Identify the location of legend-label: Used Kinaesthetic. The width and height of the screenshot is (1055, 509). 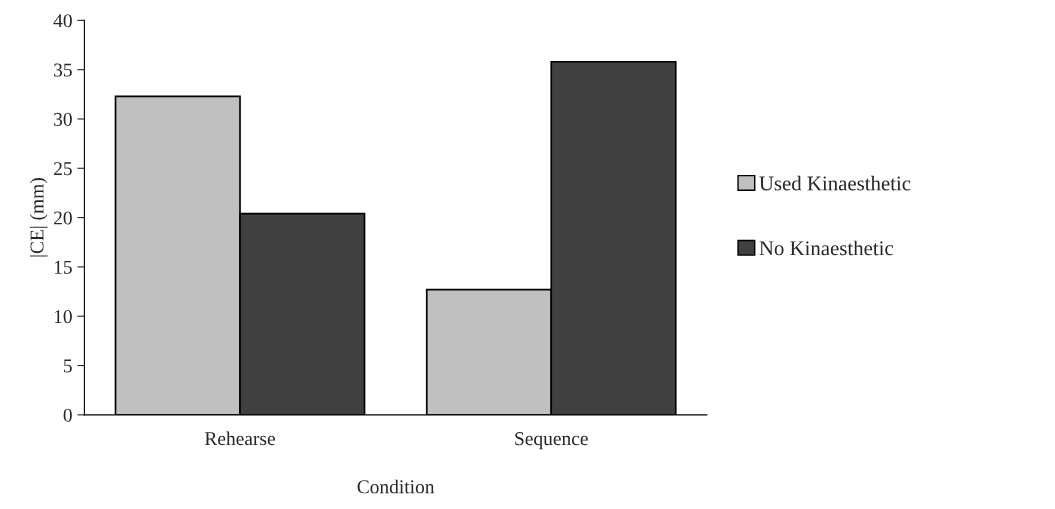
(835, 183).